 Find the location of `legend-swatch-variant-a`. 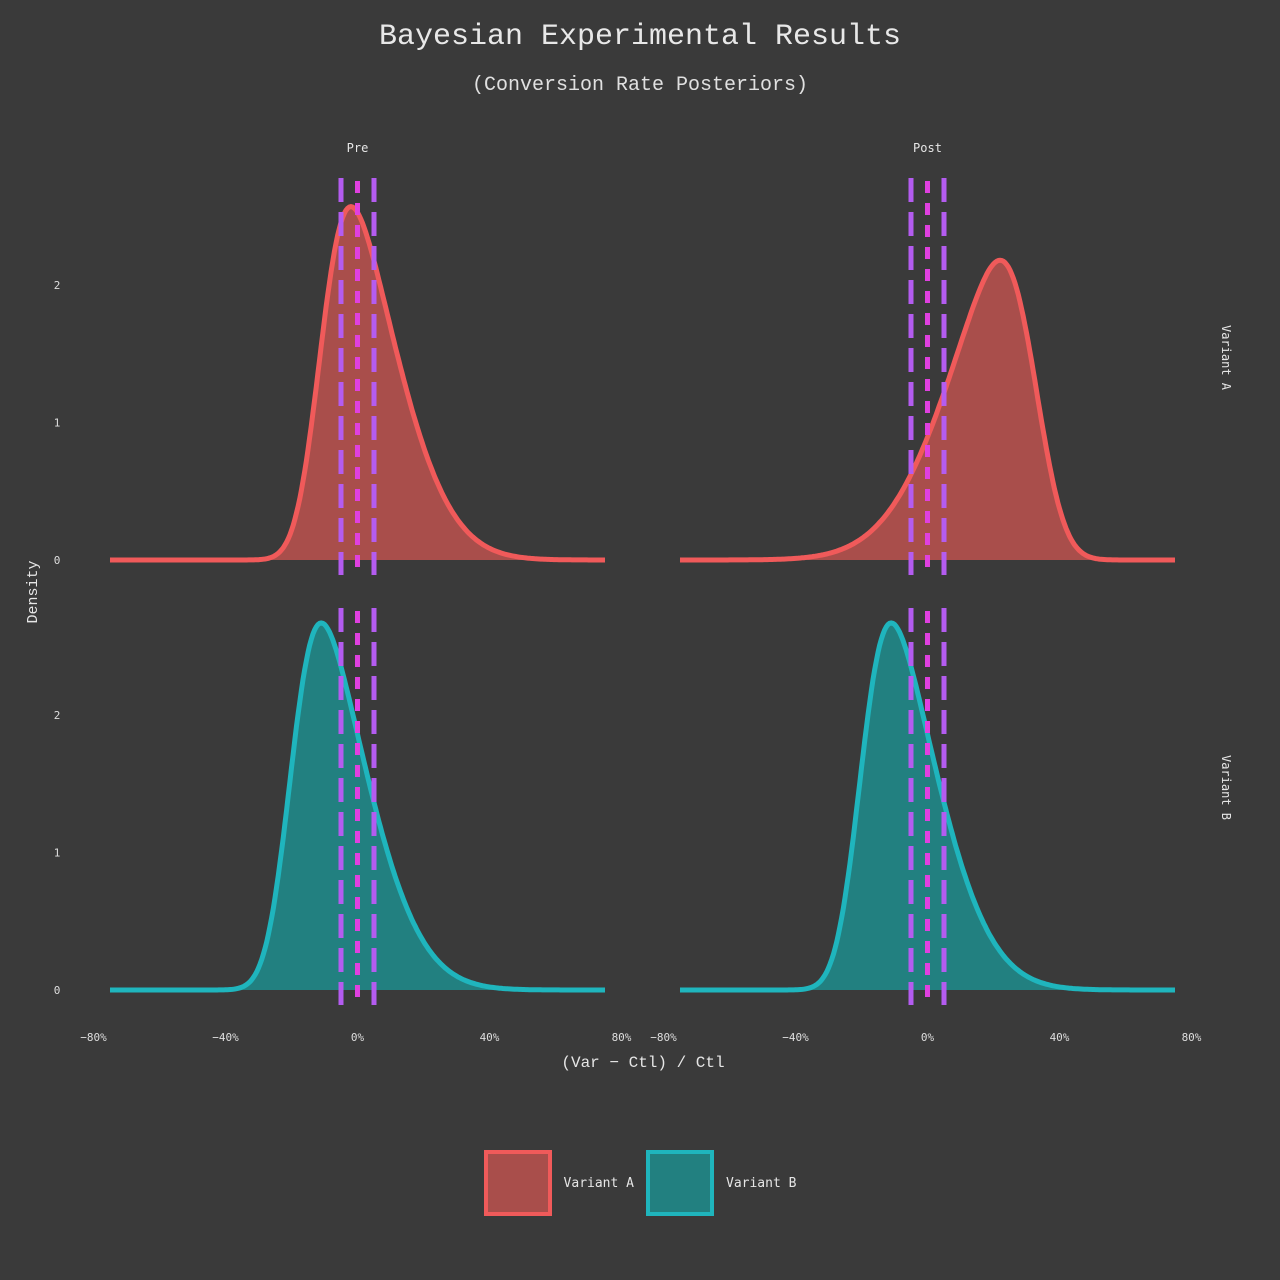

legend-swatch-variant-a is located at coordinates (517, 1183).